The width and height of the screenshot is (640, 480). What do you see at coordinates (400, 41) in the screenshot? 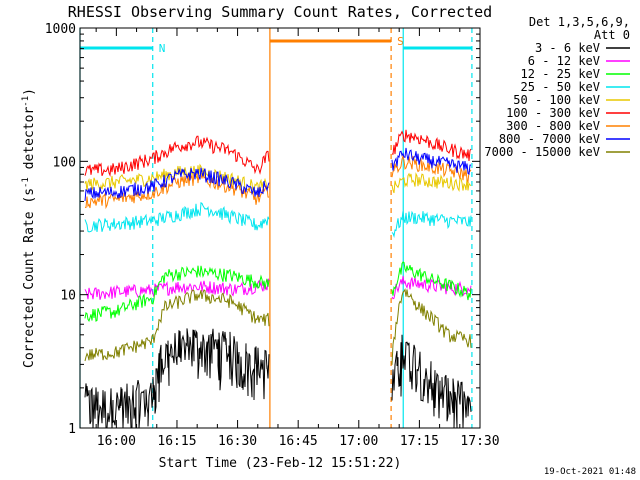
I see `marker-label: S` at bounding box center [400, 41].